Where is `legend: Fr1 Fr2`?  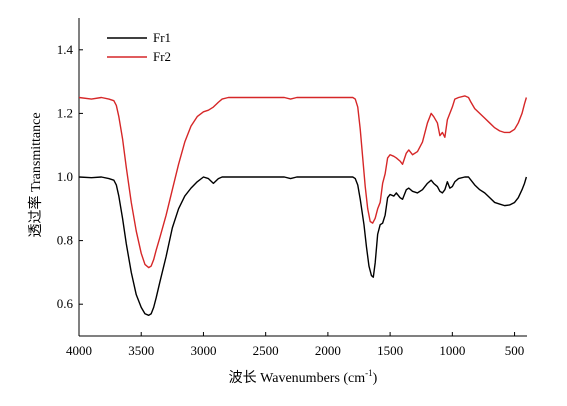
legend: Fr1 Fr2 is located at coordinates (139, 47).